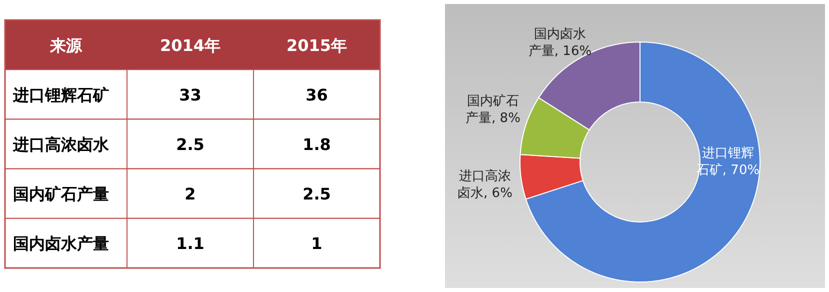 This screenshot has height=292, width=829. What do you see at coordinates (190, 45) in the screenshot?
I see `x-tick-label: 2014年` at bounding box center [190, 45].